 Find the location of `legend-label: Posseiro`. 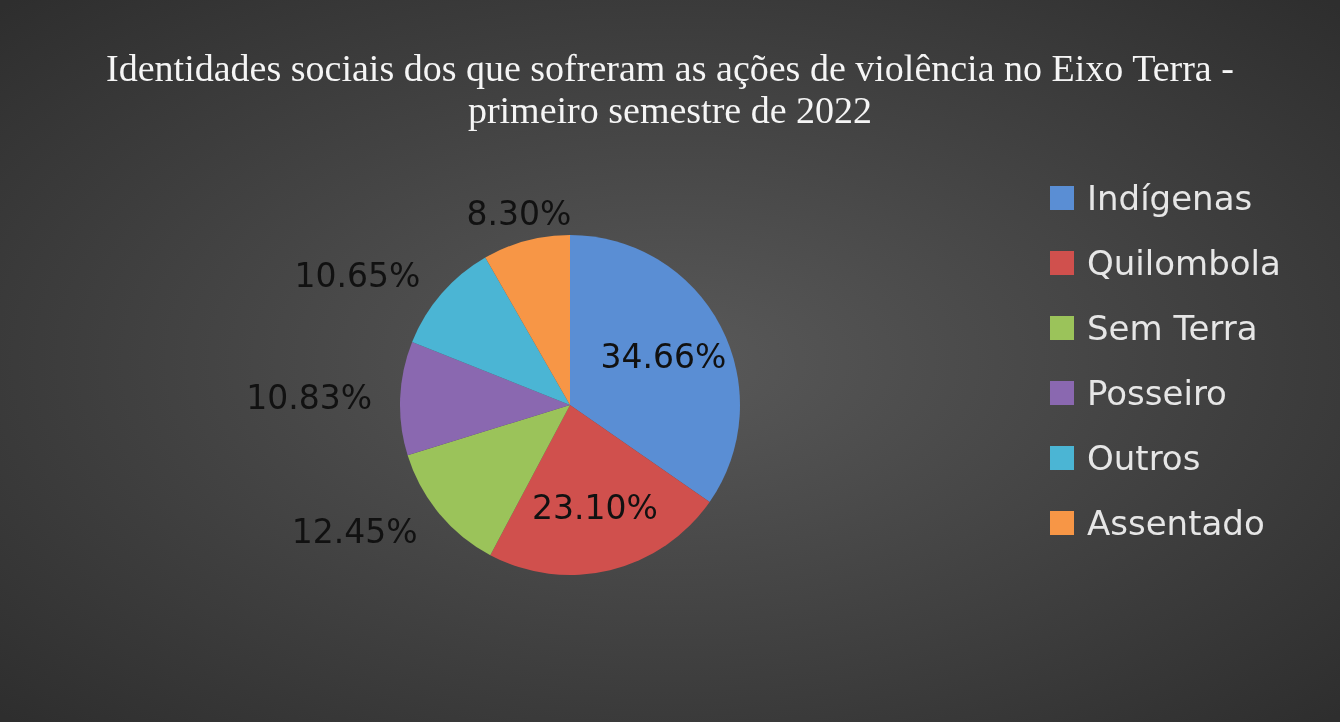

legend-label: Posseiro is located at coordinates (1157, 392).